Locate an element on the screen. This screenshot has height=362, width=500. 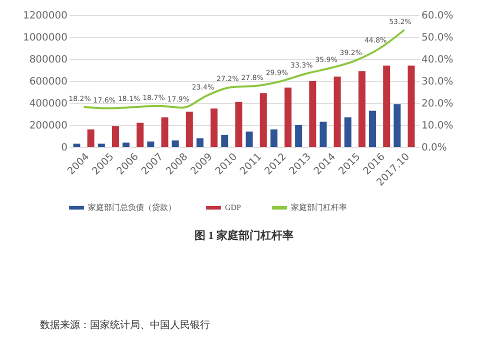
y-tick-label: 400000 is located at coordinates (48, 104).